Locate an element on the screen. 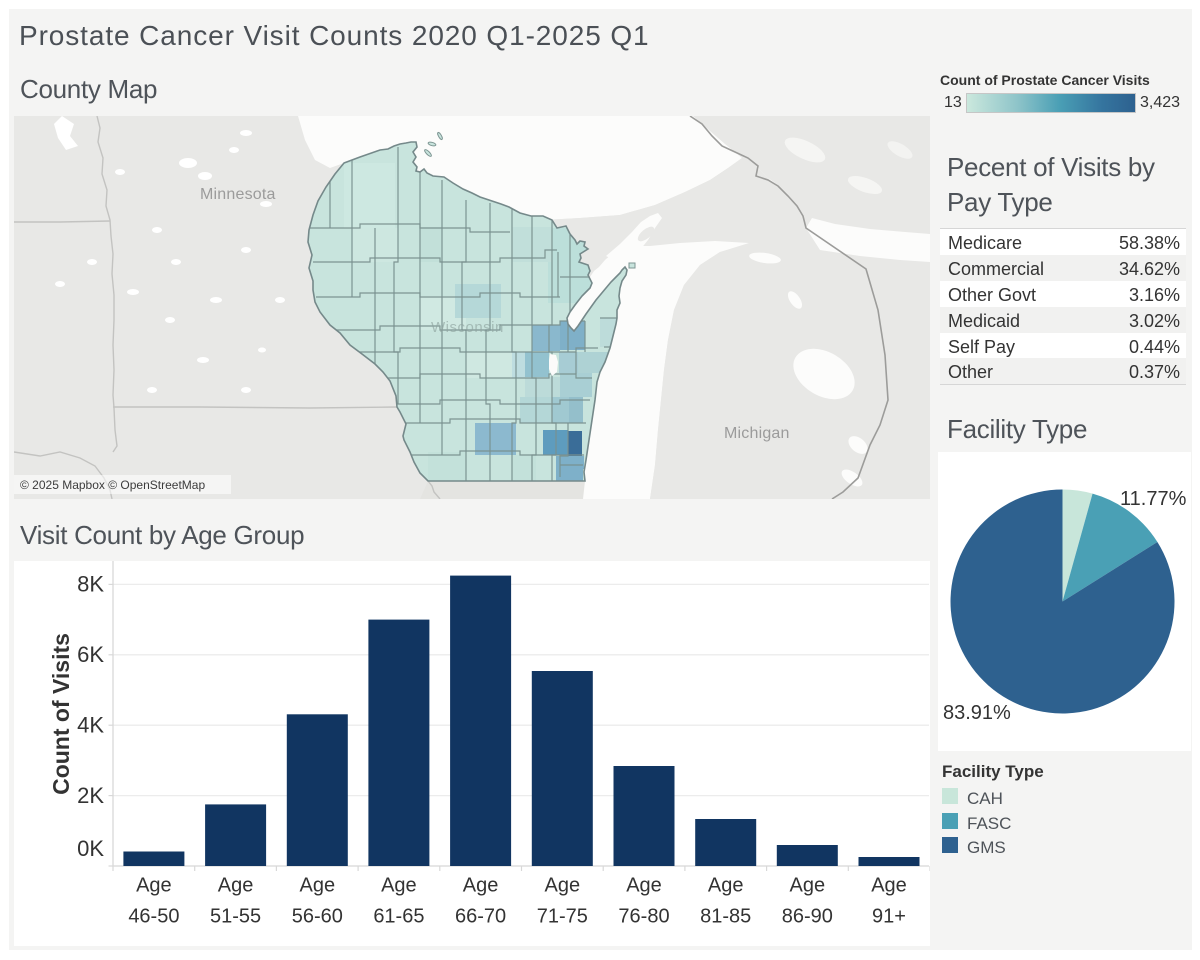 Image resolution: width=1200 pixels, height=960 pixels. svg-text: 81-85 is located at coordinates (725, 917).